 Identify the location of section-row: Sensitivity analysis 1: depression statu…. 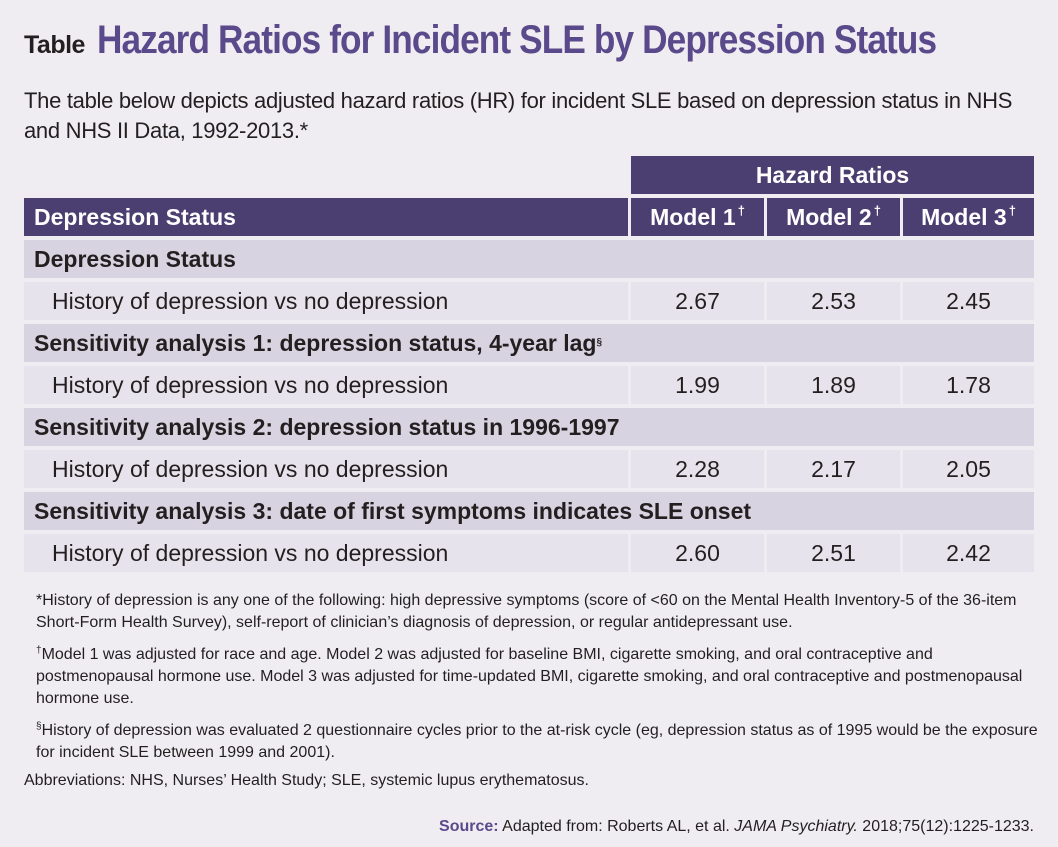
(529, 343).